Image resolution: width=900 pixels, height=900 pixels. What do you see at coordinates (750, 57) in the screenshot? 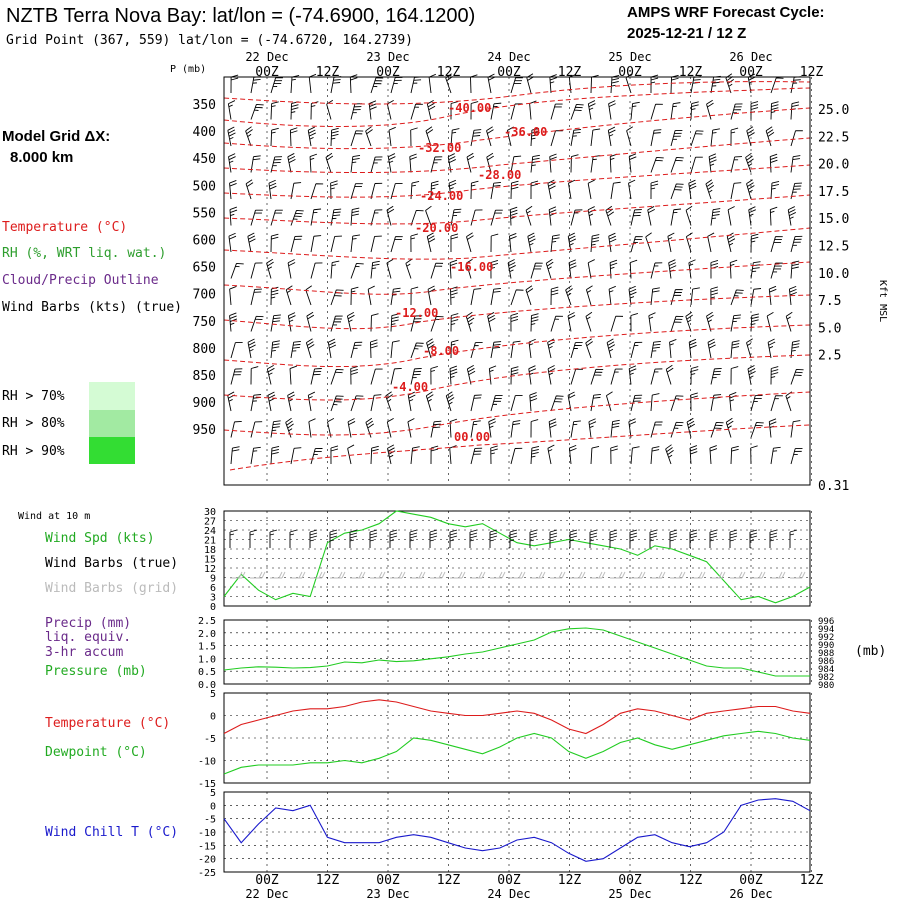
I see `top-date-label: 26 Dec` at bounding box center [750, 57].